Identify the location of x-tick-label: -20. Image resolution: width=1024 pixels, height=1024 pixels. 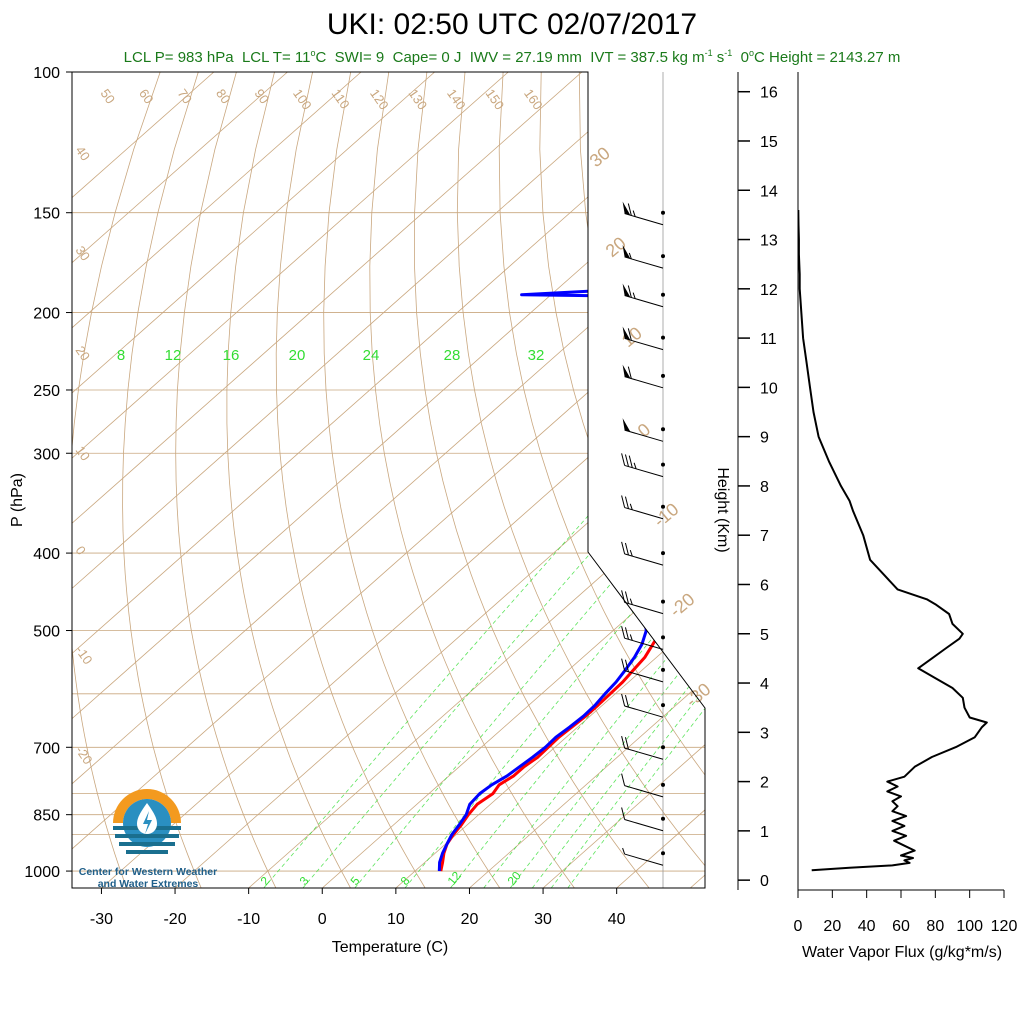
(174, 919).